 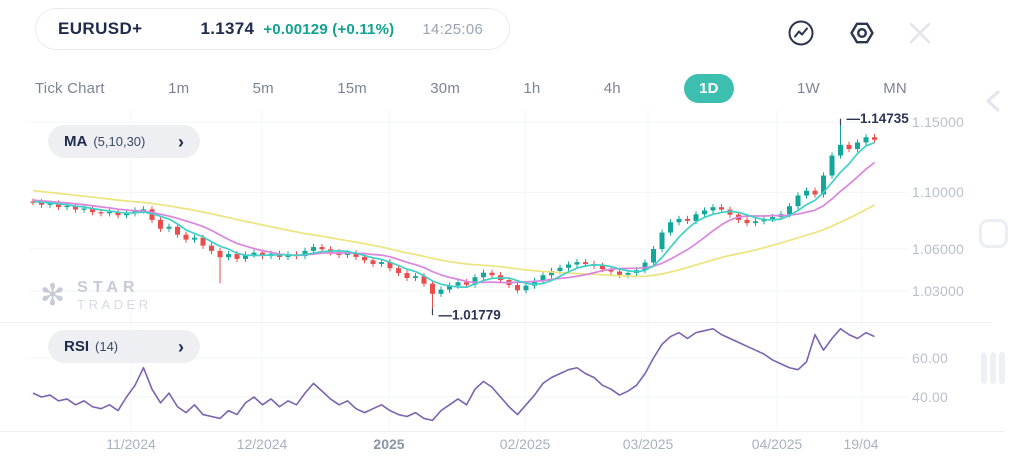 I want to click on tab-1w: 1W, so click(x=808, y=88).